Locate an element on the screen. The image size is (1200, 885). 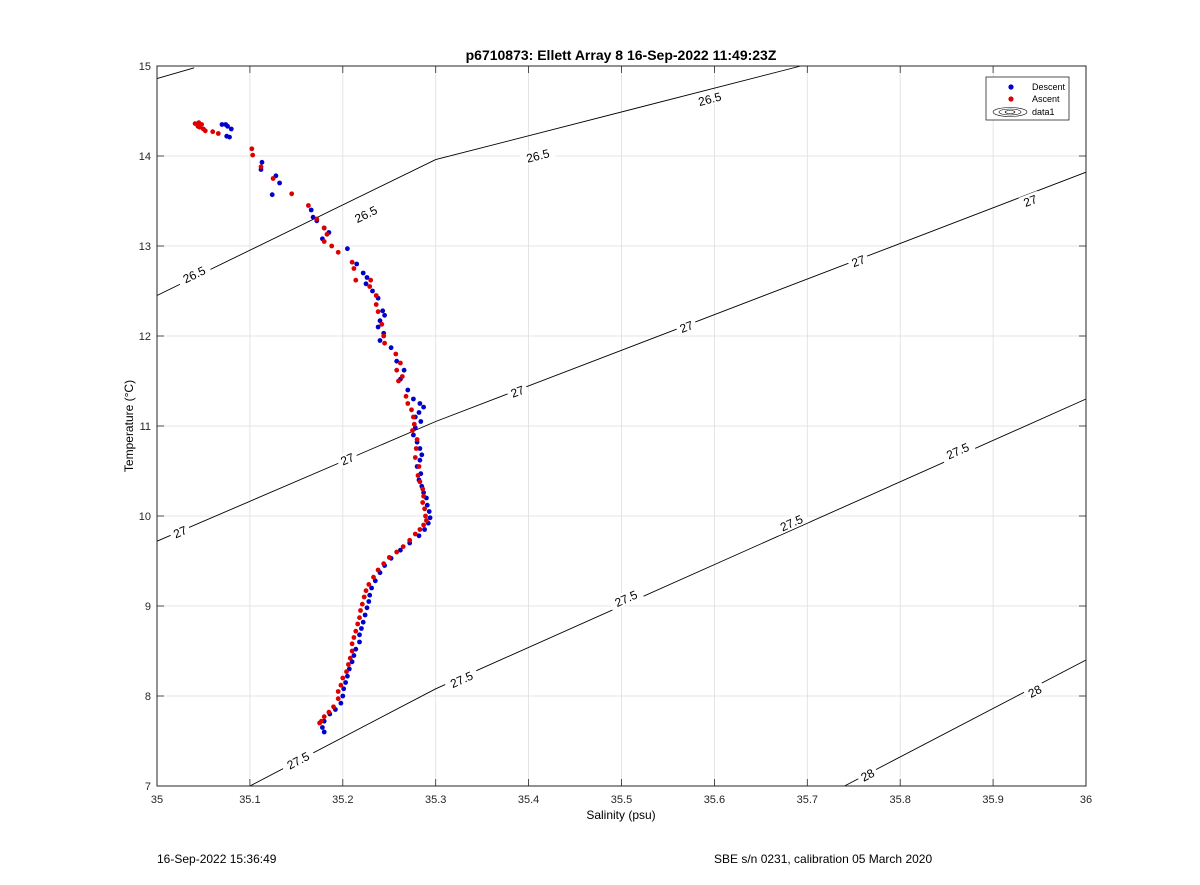
y-tick-label: 7 is located at coordinates (148, 787).